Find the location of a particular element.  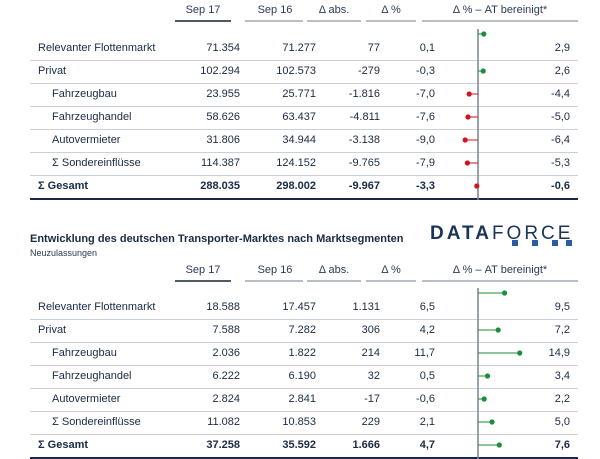

col-pct-header: Δ % is located at coordinates (391, 10).